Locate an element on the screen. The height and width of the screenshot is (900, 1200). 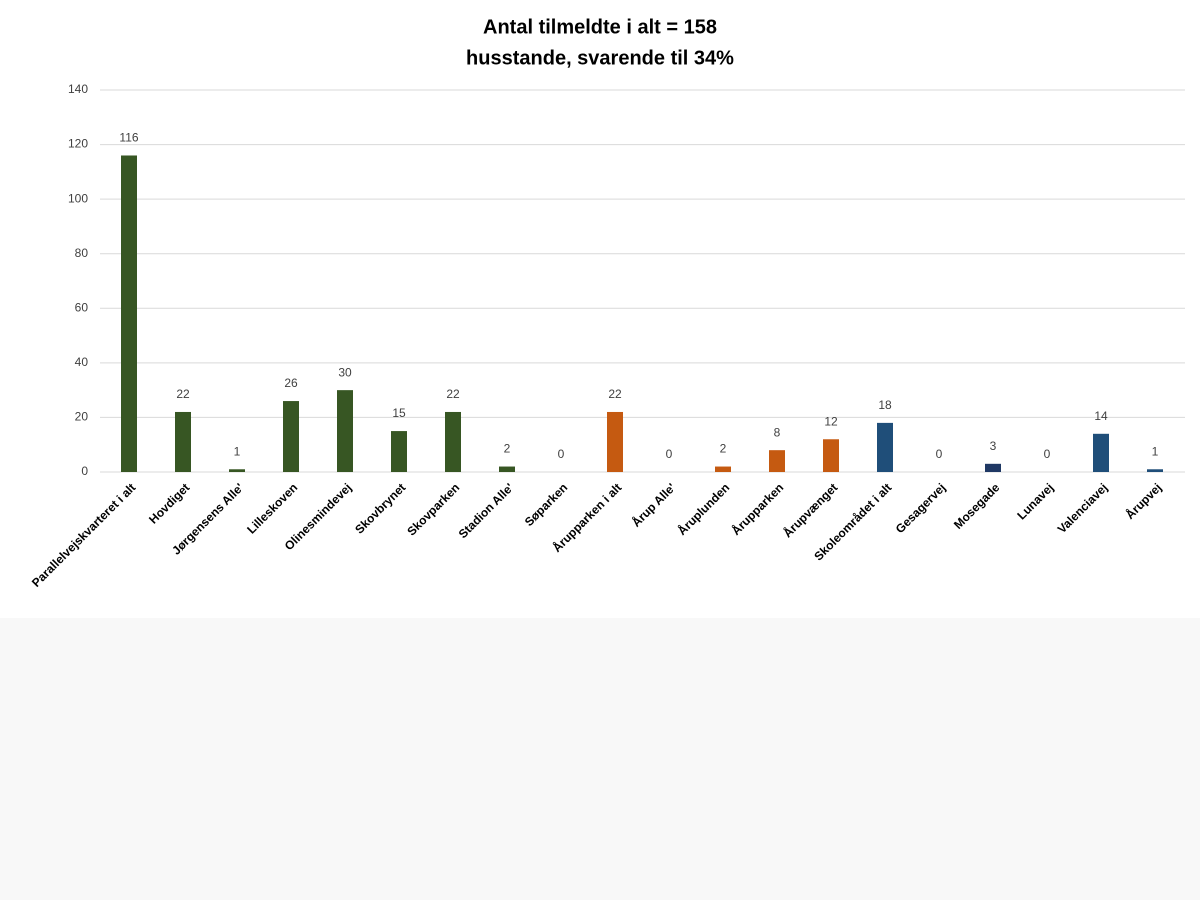
data-label: 15 is located at coordinates (399, 413).